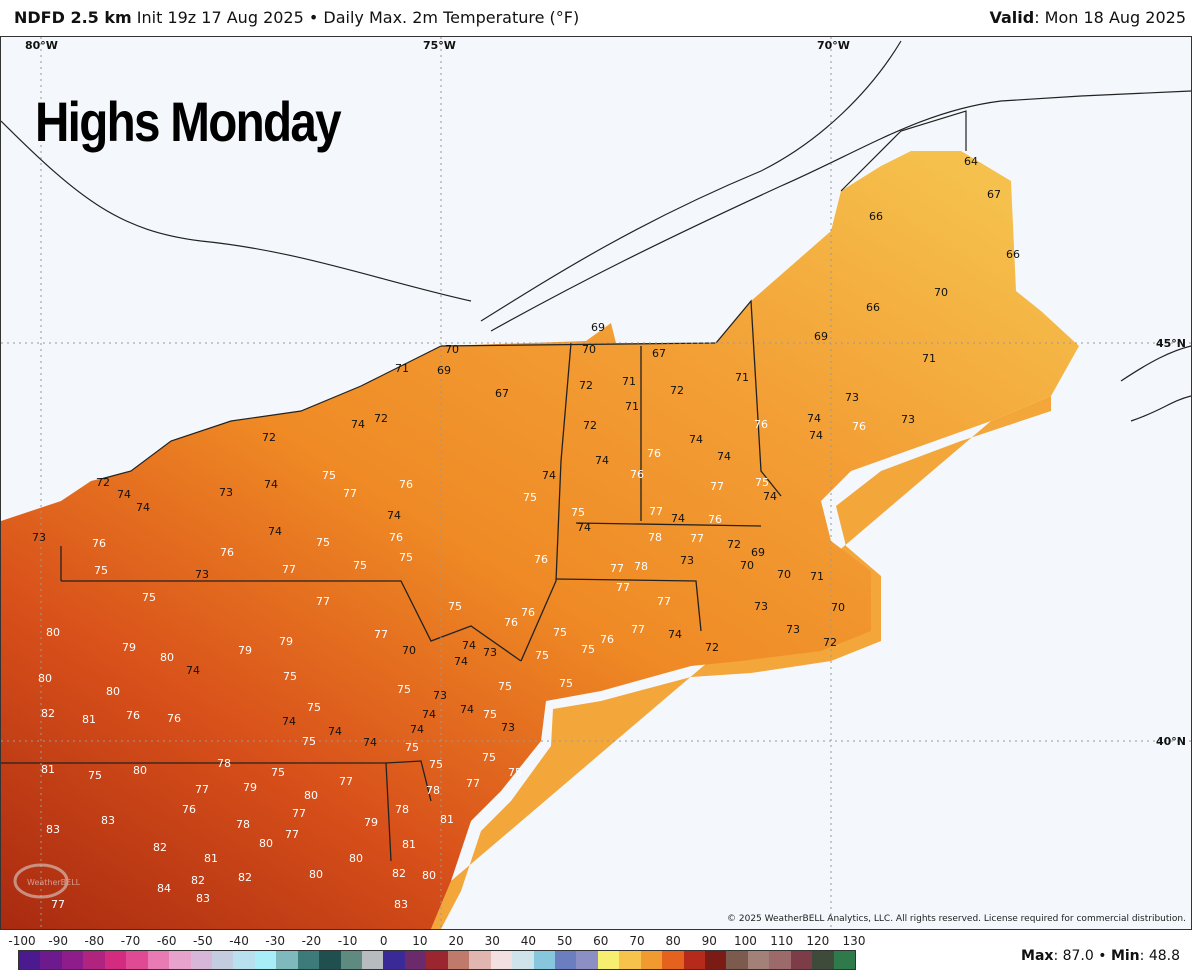 Image resolution: width=1200 pixels, height=980 pixels. Describe the element at coordinates (456, 941) in the screenshot. I see `colorbar-tick: 20` at that location.